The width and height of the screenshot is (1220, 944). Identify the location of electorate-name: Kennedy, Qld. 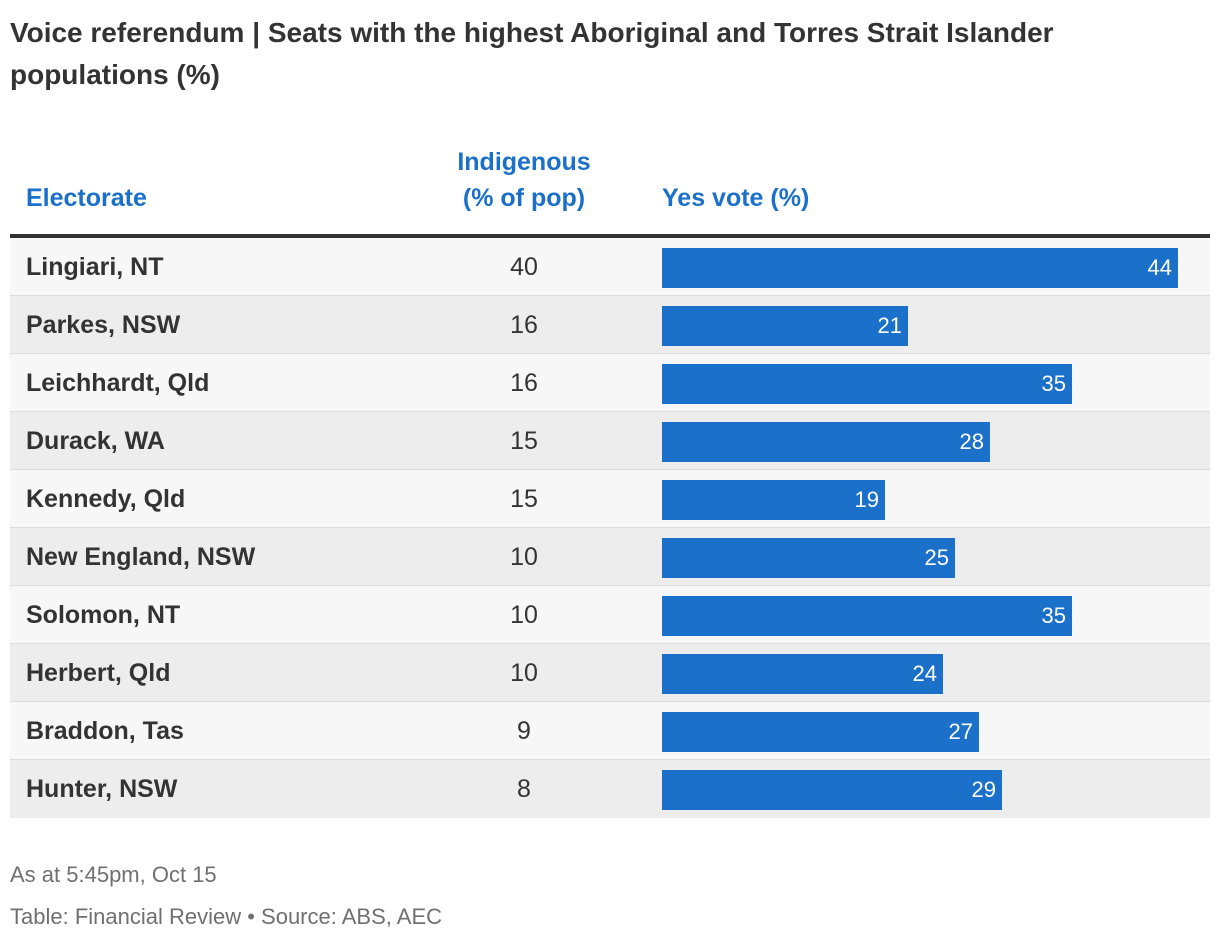
(106, 499).